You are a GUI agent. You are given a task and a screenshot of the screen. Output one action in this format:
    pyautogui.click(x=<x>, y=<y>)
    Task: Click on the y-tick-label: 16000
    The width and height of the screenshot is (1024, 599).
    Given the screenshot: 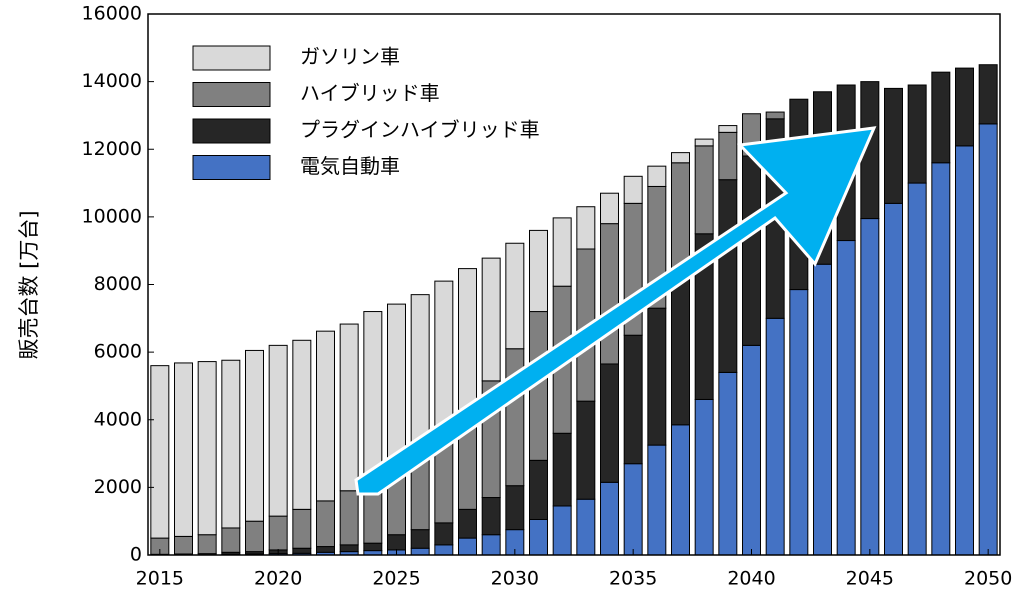 What is the action you would take?
    pyautogui.click(x=112, y=14)
    